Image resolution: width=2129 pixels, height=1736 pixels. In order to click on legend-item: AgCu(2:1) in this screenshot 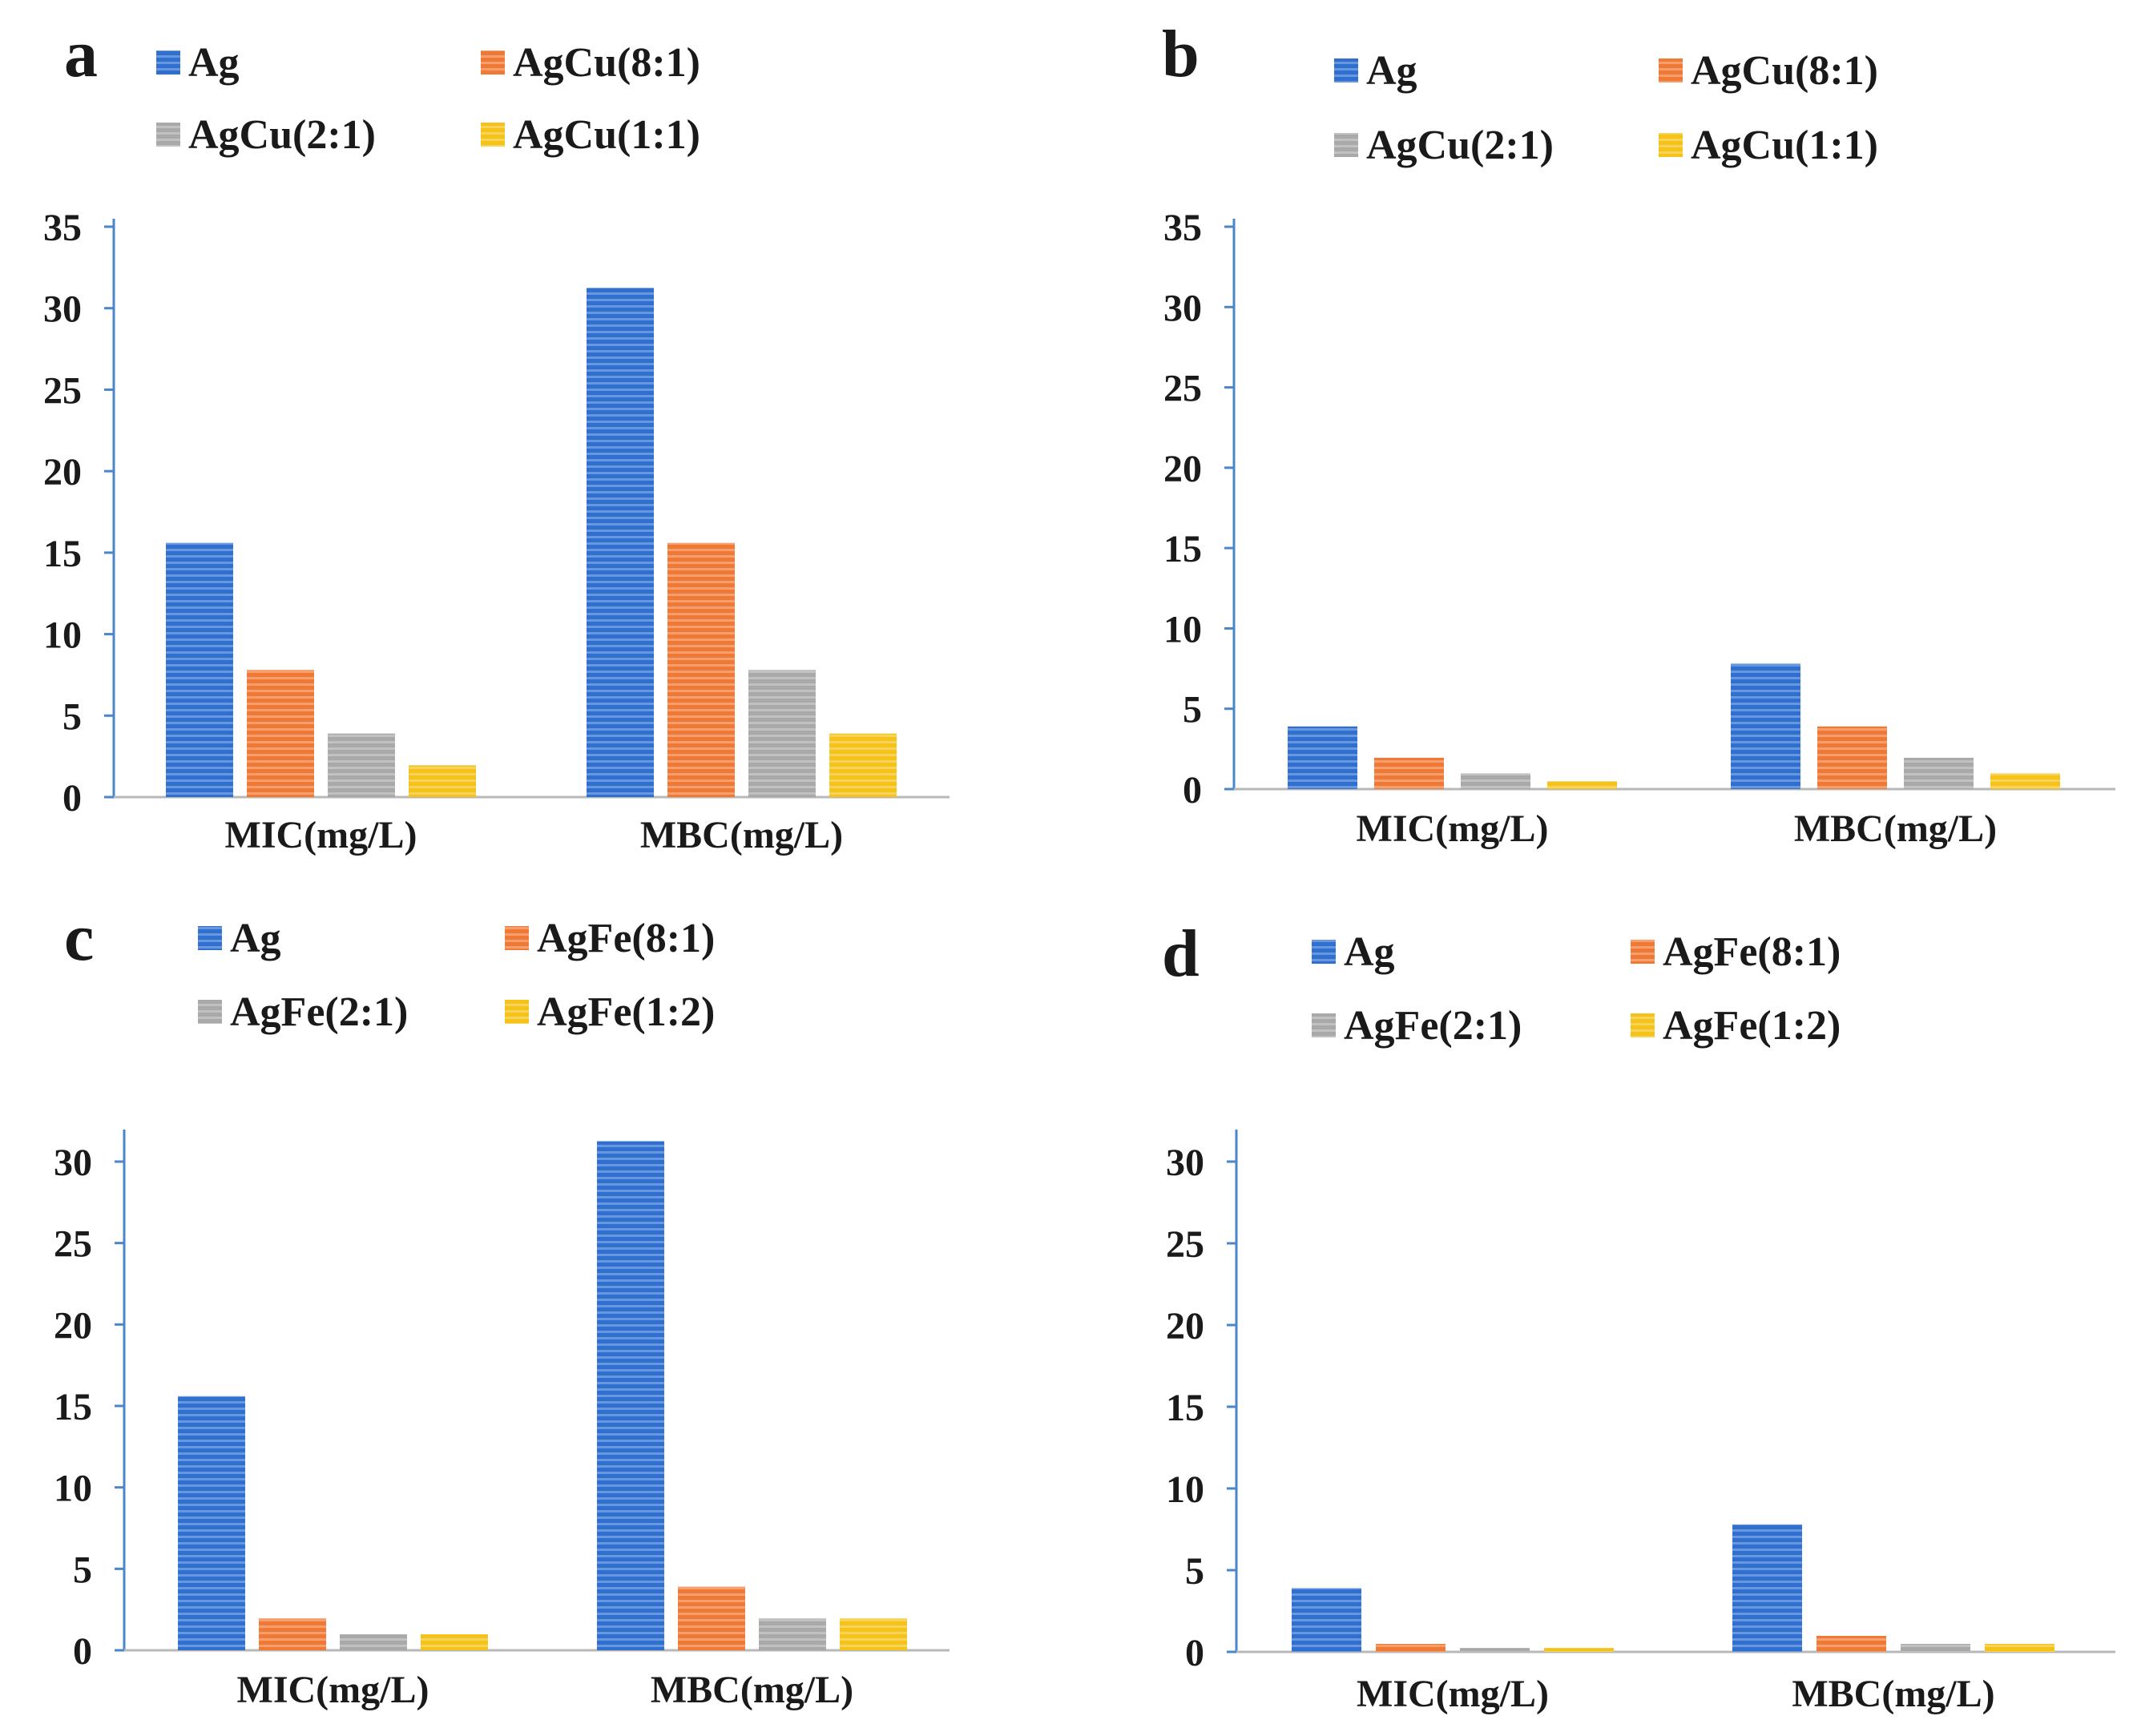, I will do `click(1444, 145)`.